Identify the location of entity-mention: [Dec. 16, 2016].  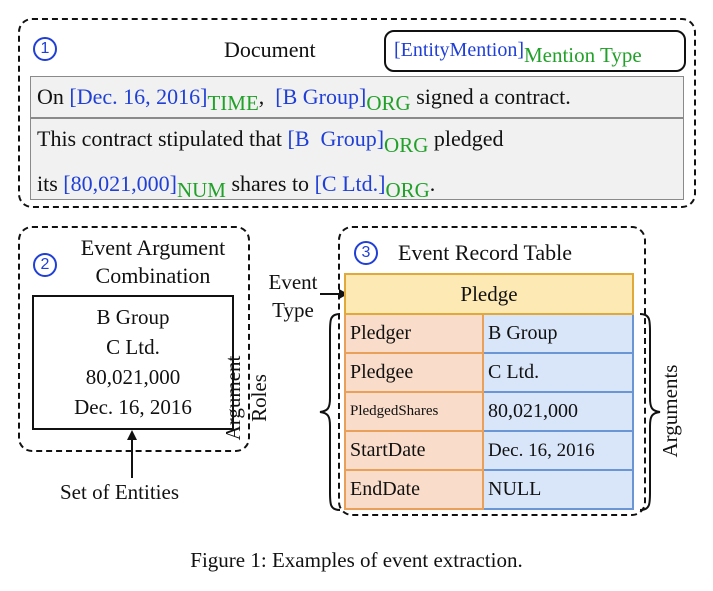
(138, 96).